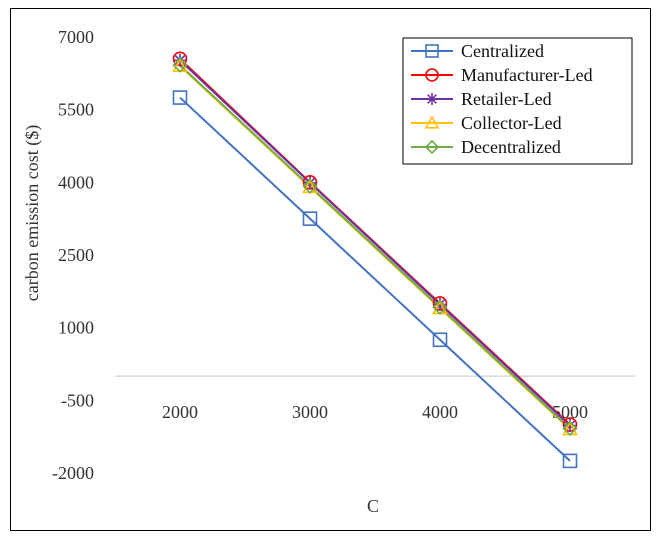  I want to click on y-tick-label: 2500, so click(76, 255).